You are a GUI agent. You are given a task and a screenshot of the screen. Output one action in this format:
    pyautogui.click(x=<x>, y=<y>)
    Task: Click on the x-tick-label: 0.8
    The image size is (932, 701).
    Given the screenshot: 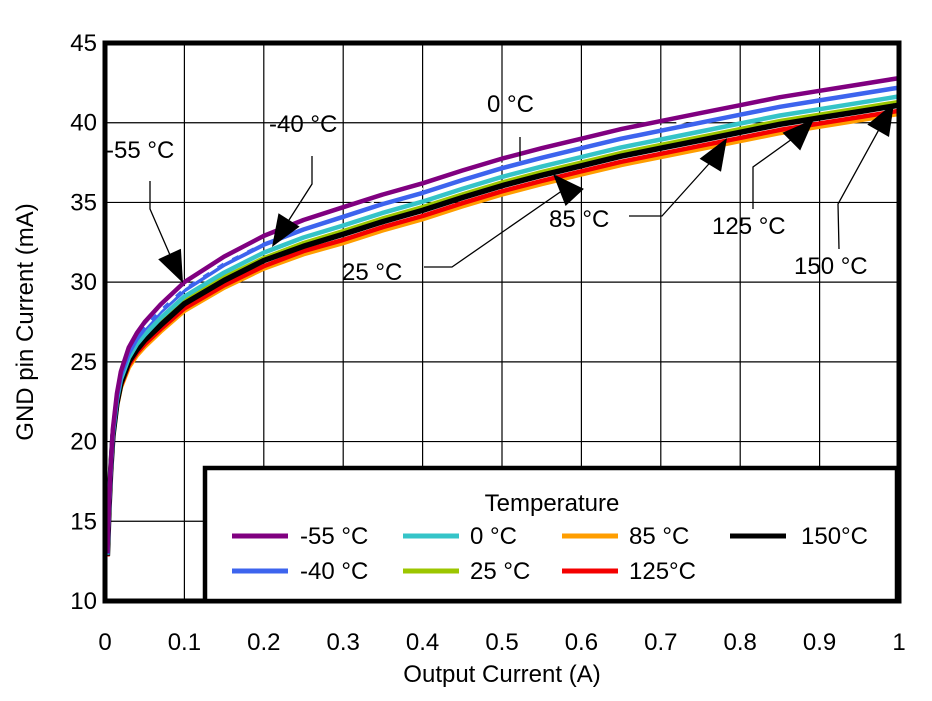 What is the action you would take?
    pyautogui.click(x=740, y=642)
    